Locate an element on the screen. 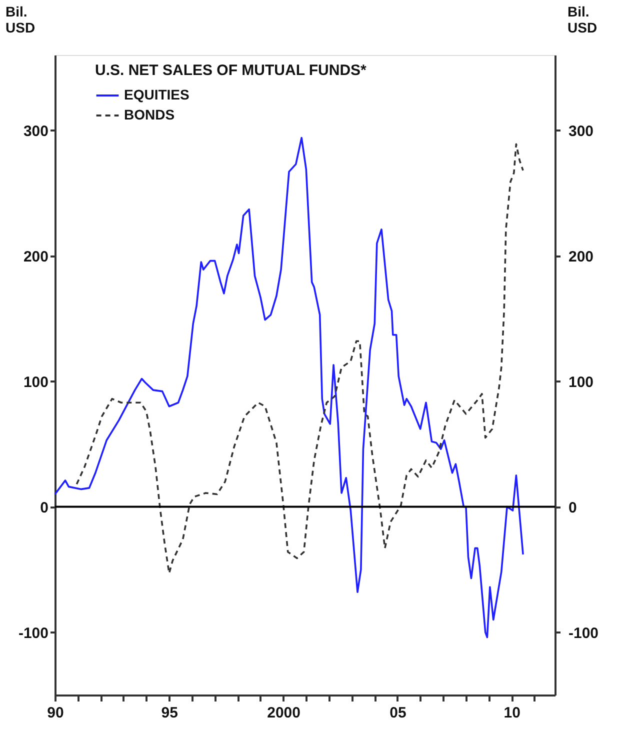  y-tick-label: 100 is located at coordinates (35, 382).